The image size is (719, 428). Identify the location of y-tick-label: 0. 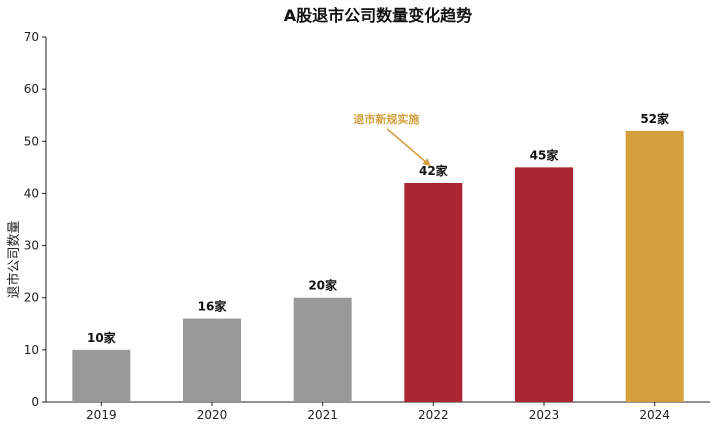
(35, 402).